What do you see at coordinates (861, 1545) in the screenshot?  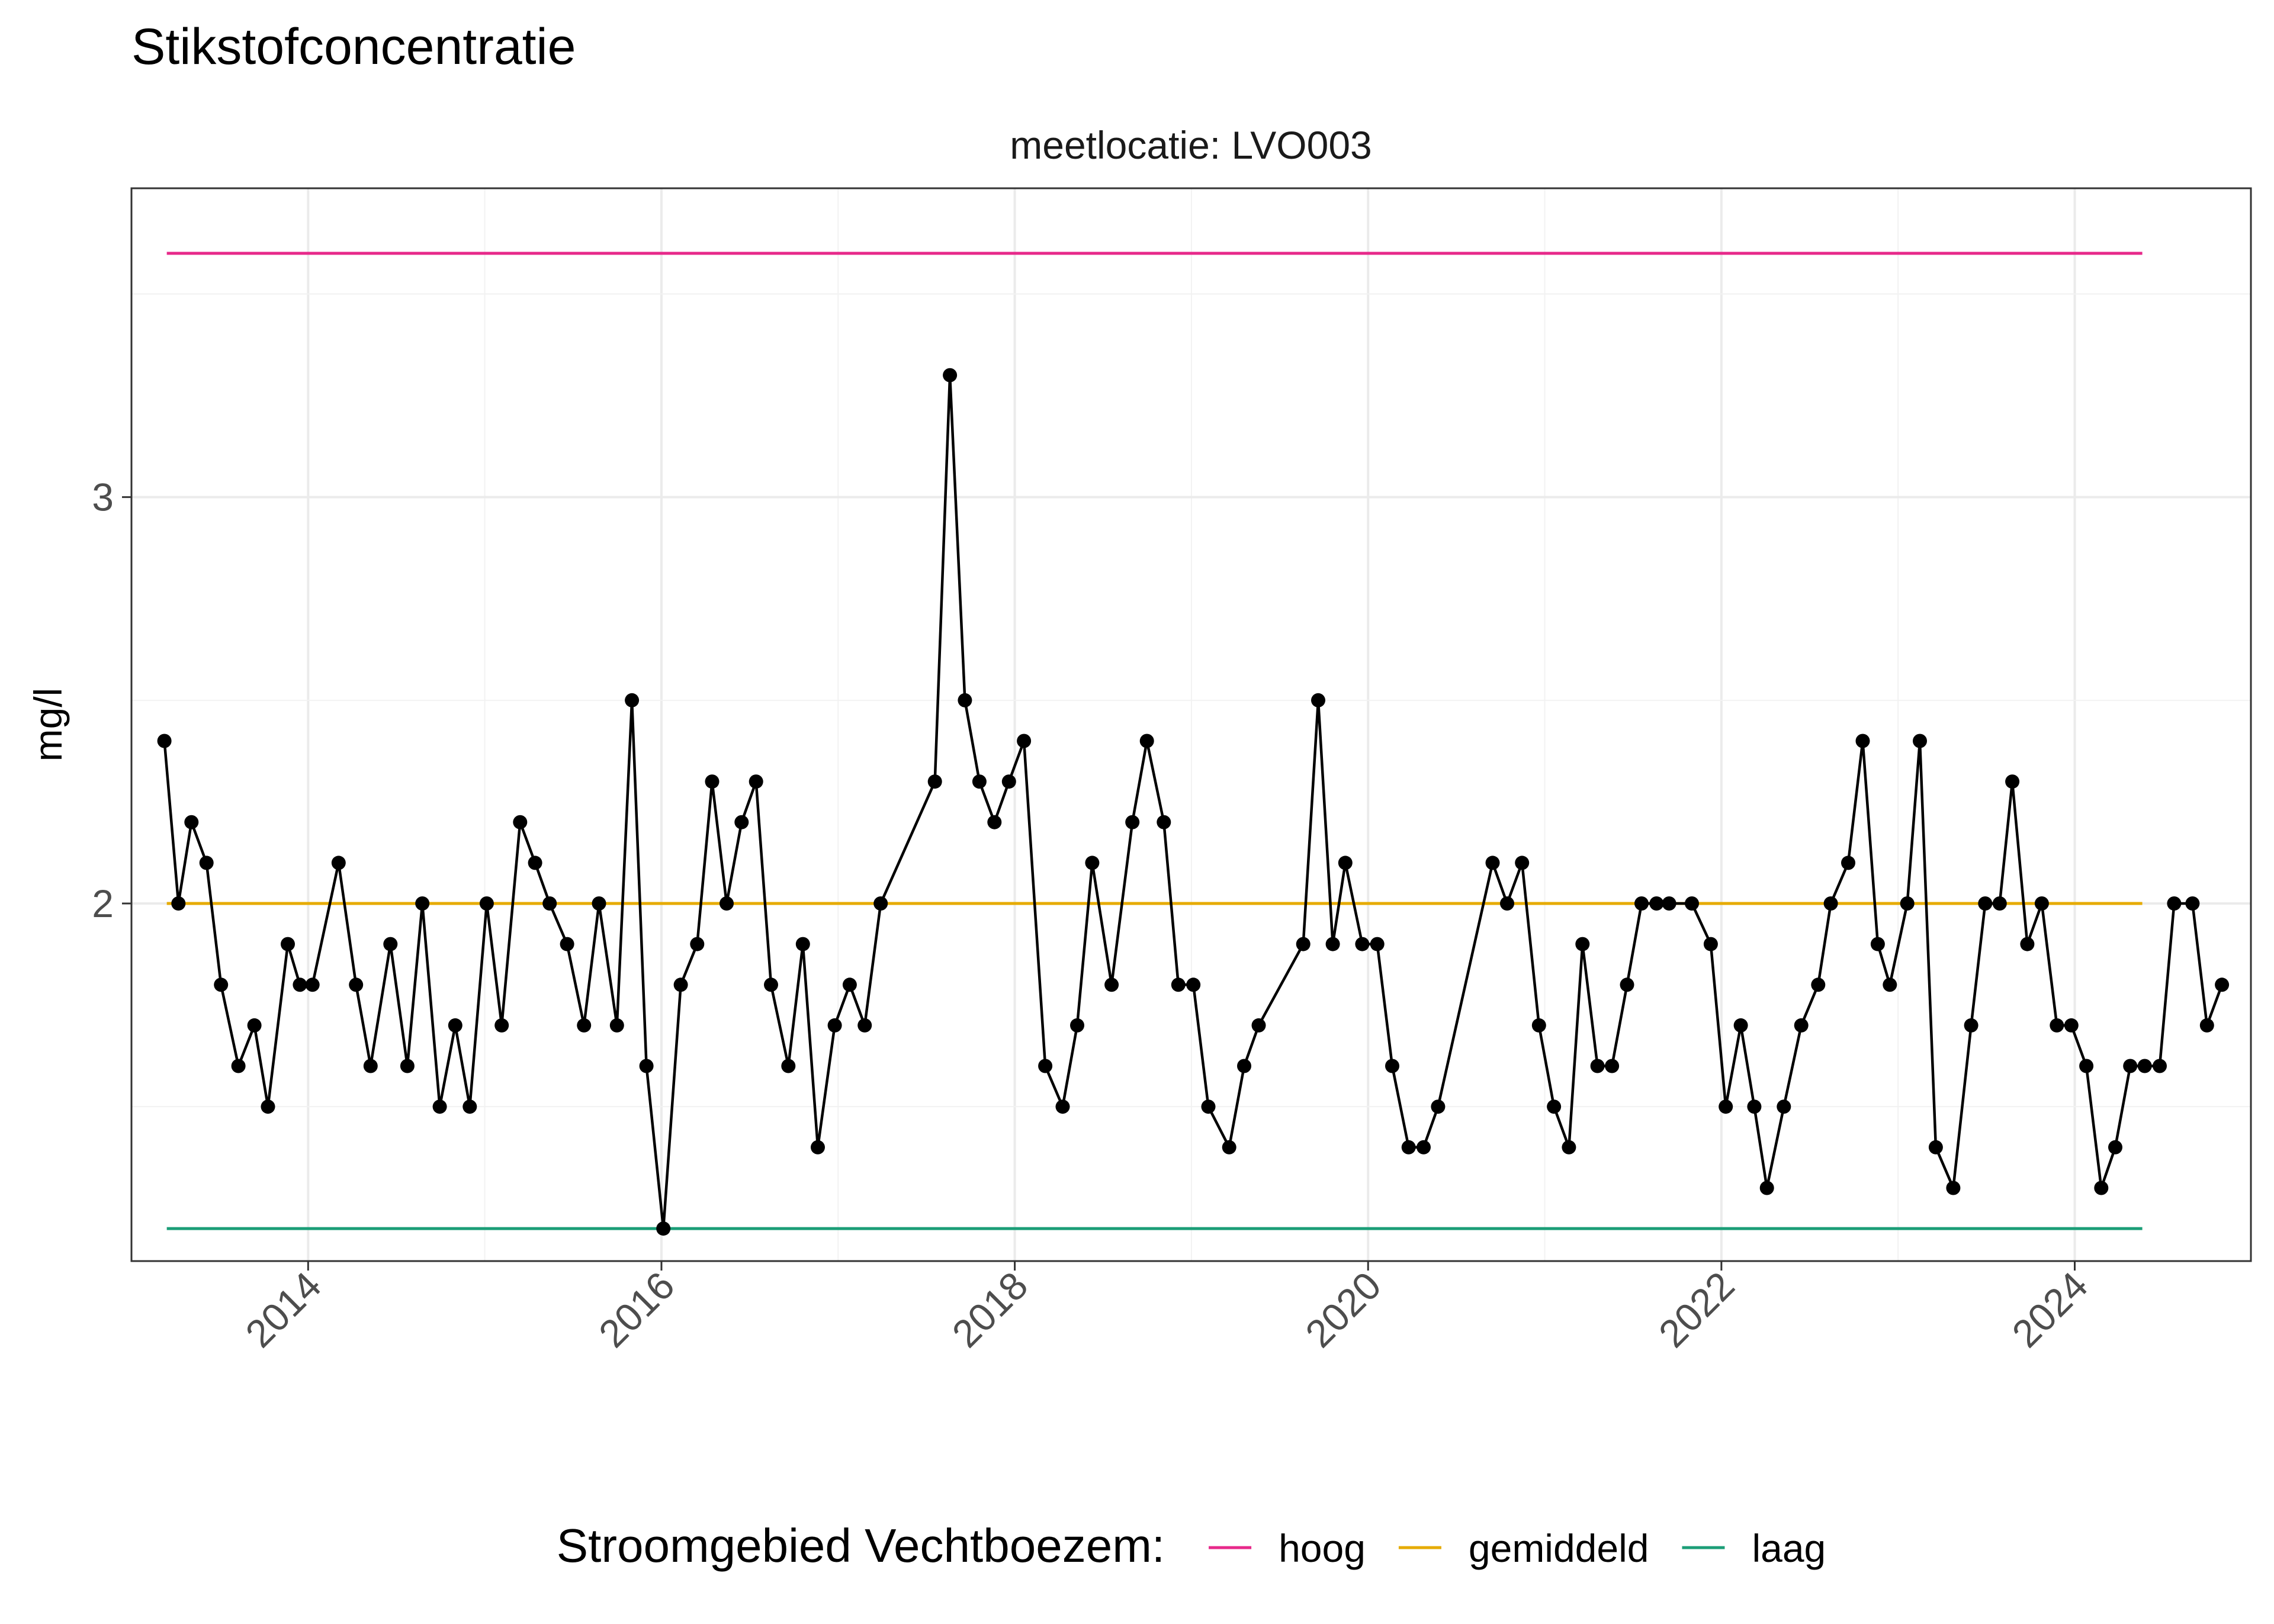 I see `legend-title: Stroomgebied Vechtboezem:` at bounding box center [861, 1545].